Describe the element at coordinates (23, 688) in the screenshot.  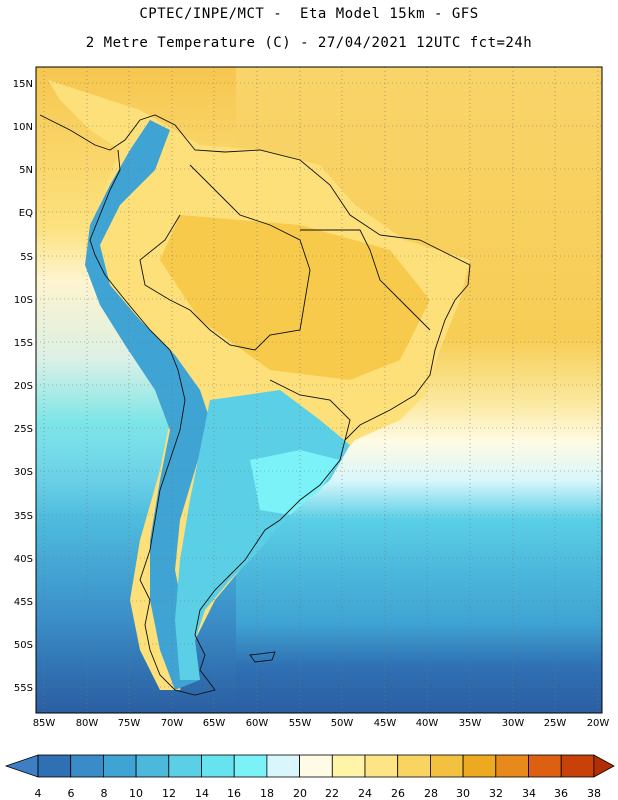
I see `lat-tick-label: 55S` at that location.